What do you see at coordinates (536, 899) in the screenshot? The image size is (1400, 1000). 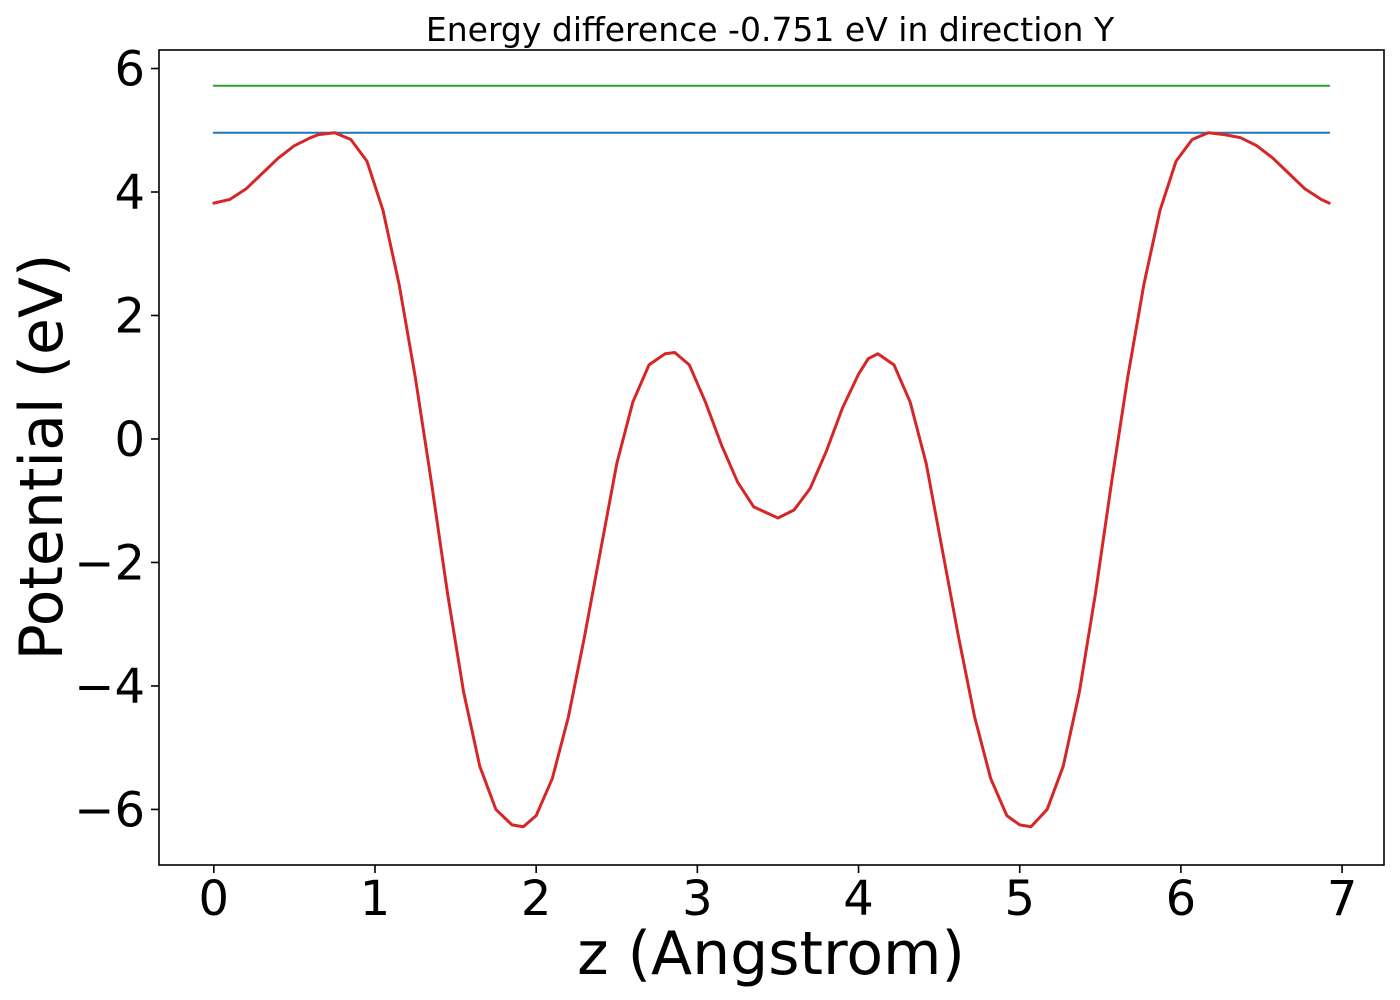 I see `x-tick-label: 2` at bounding box center [536, 899].